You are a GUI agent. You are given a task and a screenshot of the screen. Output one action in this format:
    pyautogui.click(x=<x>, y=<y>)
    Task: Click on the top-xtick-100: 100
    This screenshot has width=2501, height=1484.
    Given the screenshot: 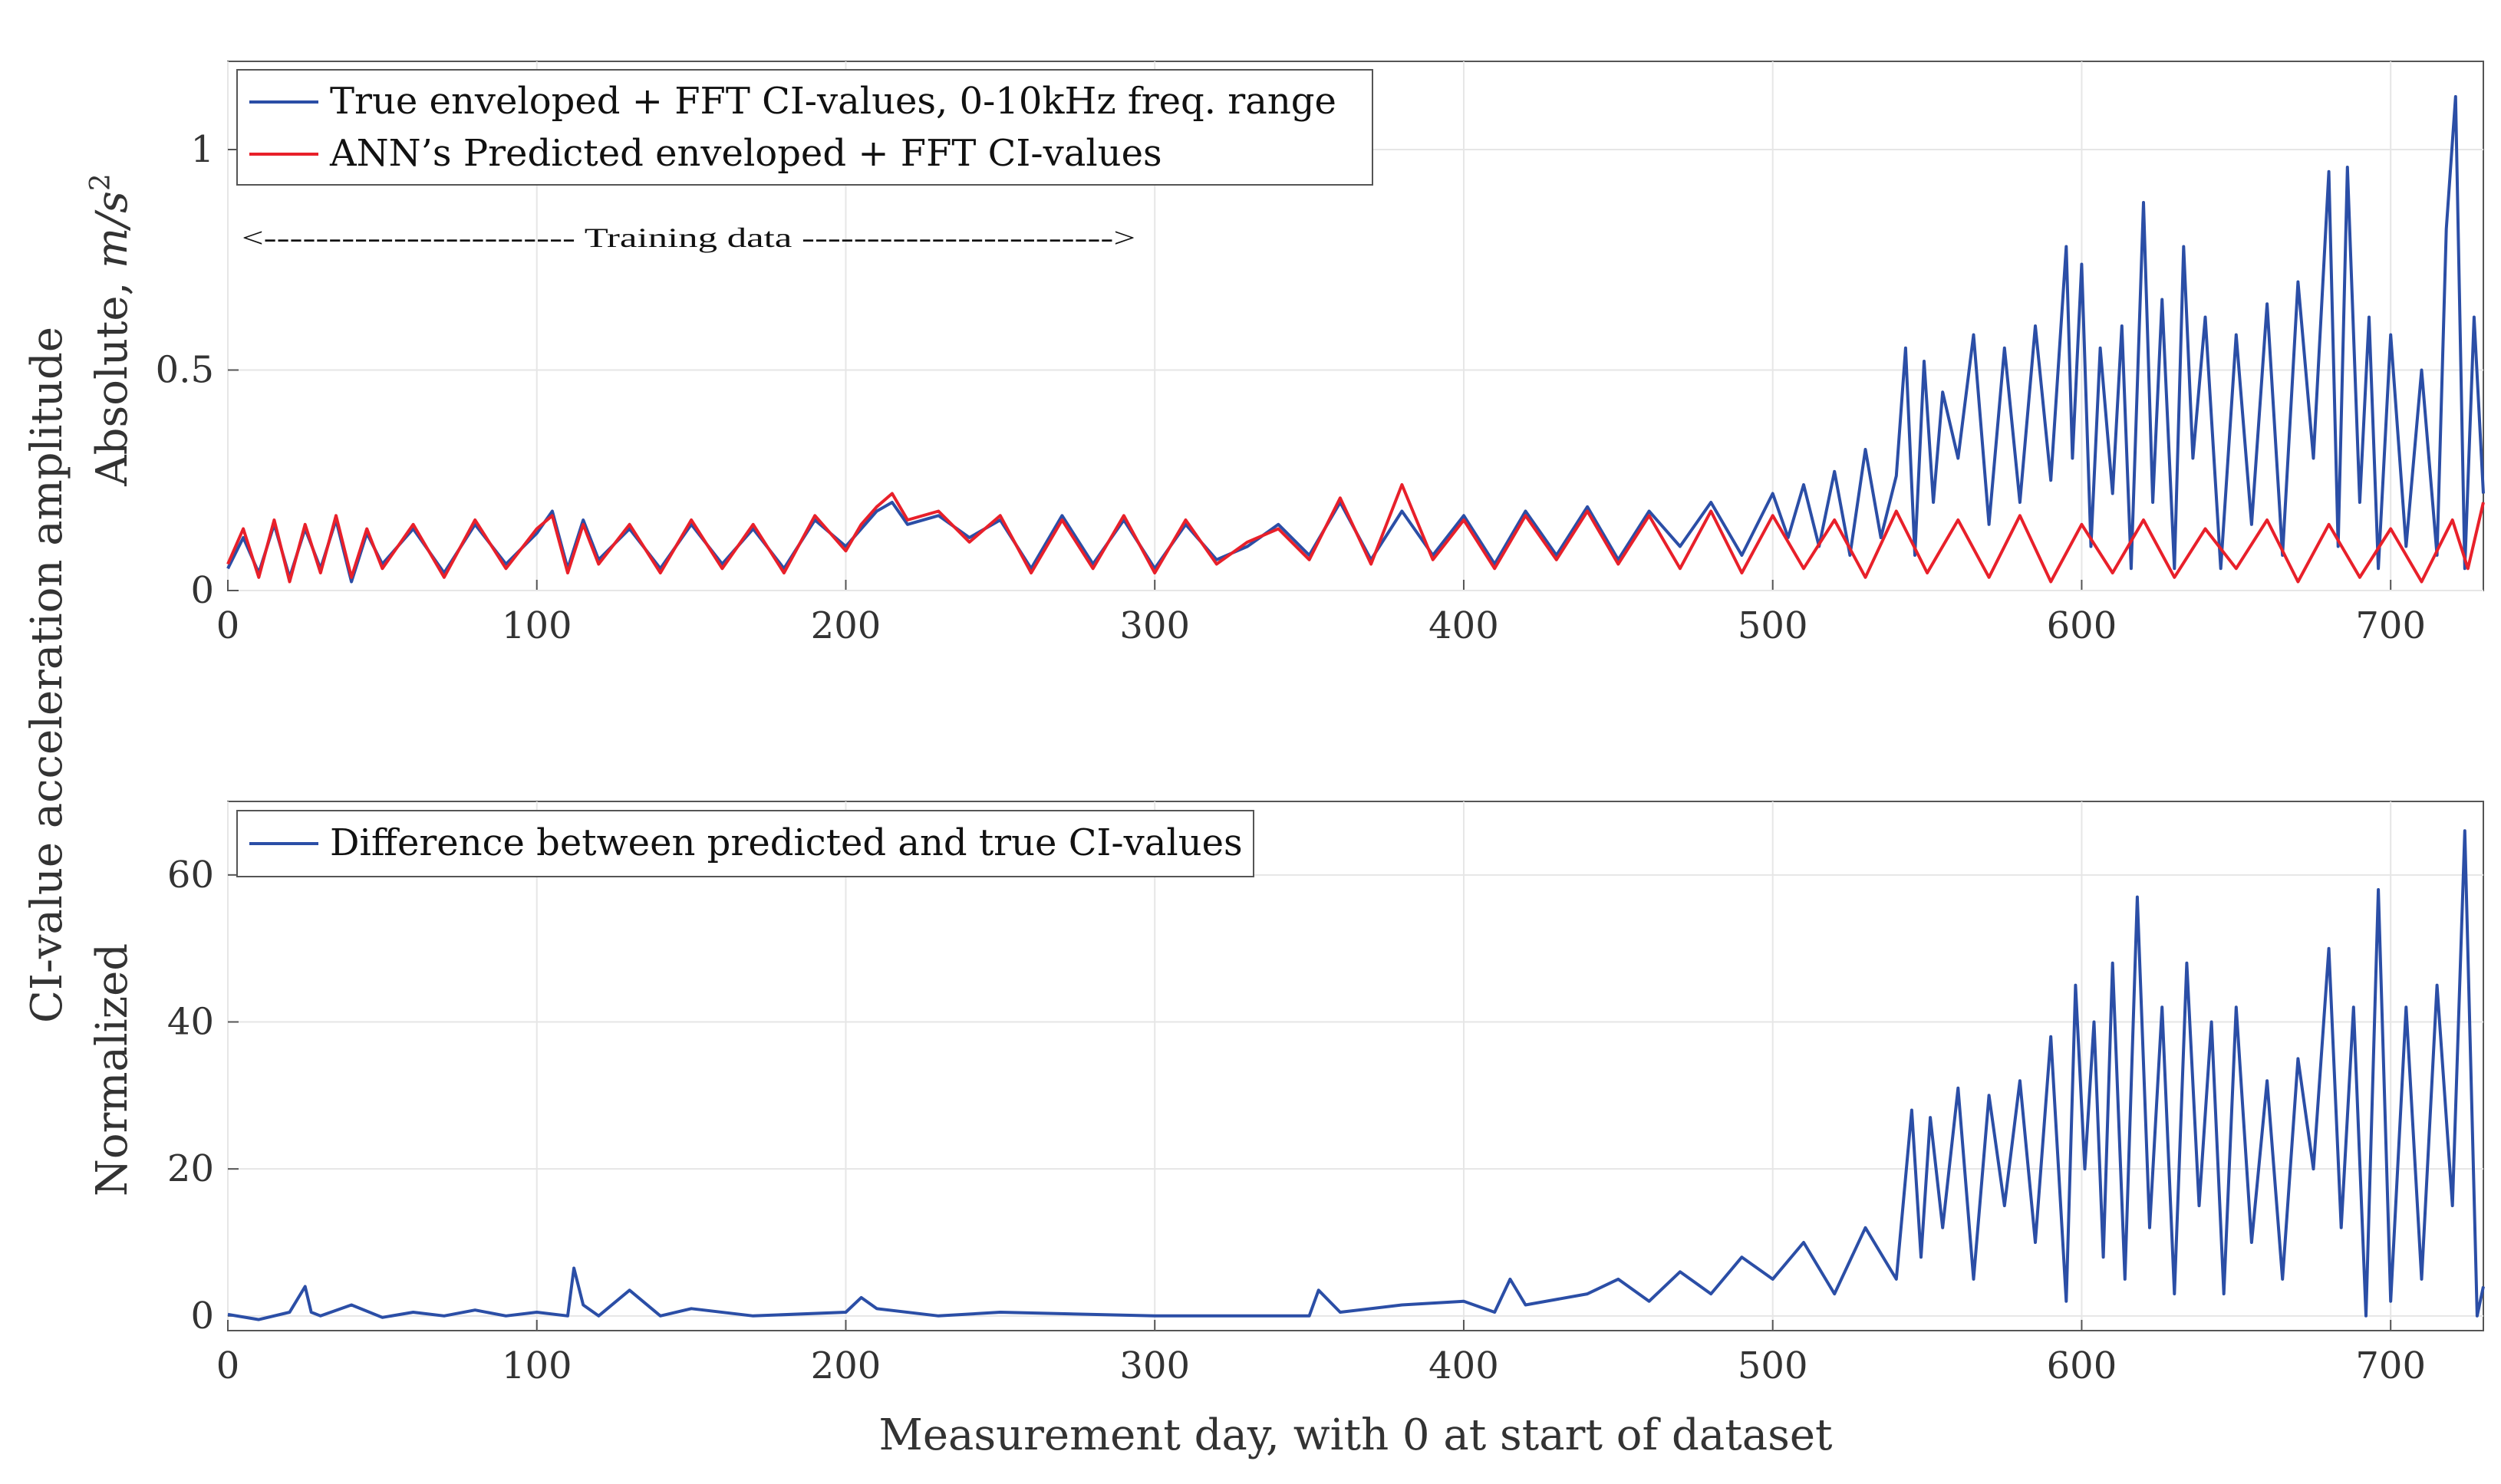 What is the action you would take?
    pyautogui.click(x=537, y=625)
    